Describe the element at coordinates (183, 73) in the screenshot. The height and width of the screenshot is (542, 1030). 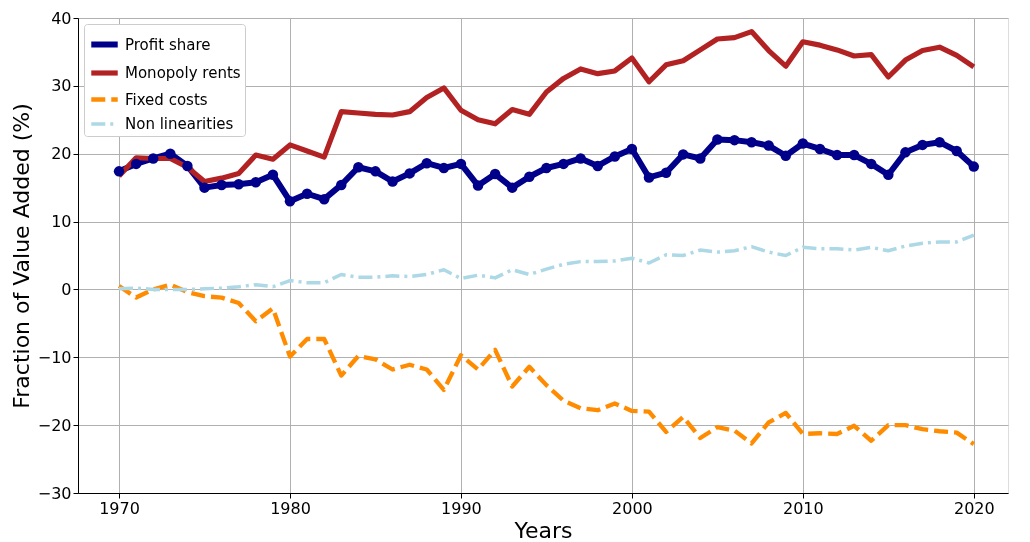
I see `legend-label: Monopoly rents` at that location.